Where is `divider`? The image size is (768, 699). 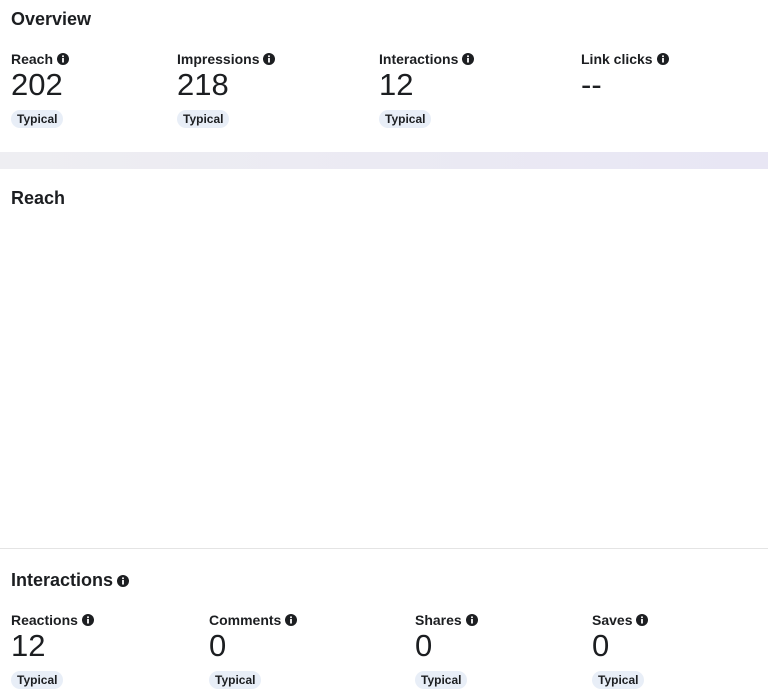
divider is located at coordinates (384, 548).